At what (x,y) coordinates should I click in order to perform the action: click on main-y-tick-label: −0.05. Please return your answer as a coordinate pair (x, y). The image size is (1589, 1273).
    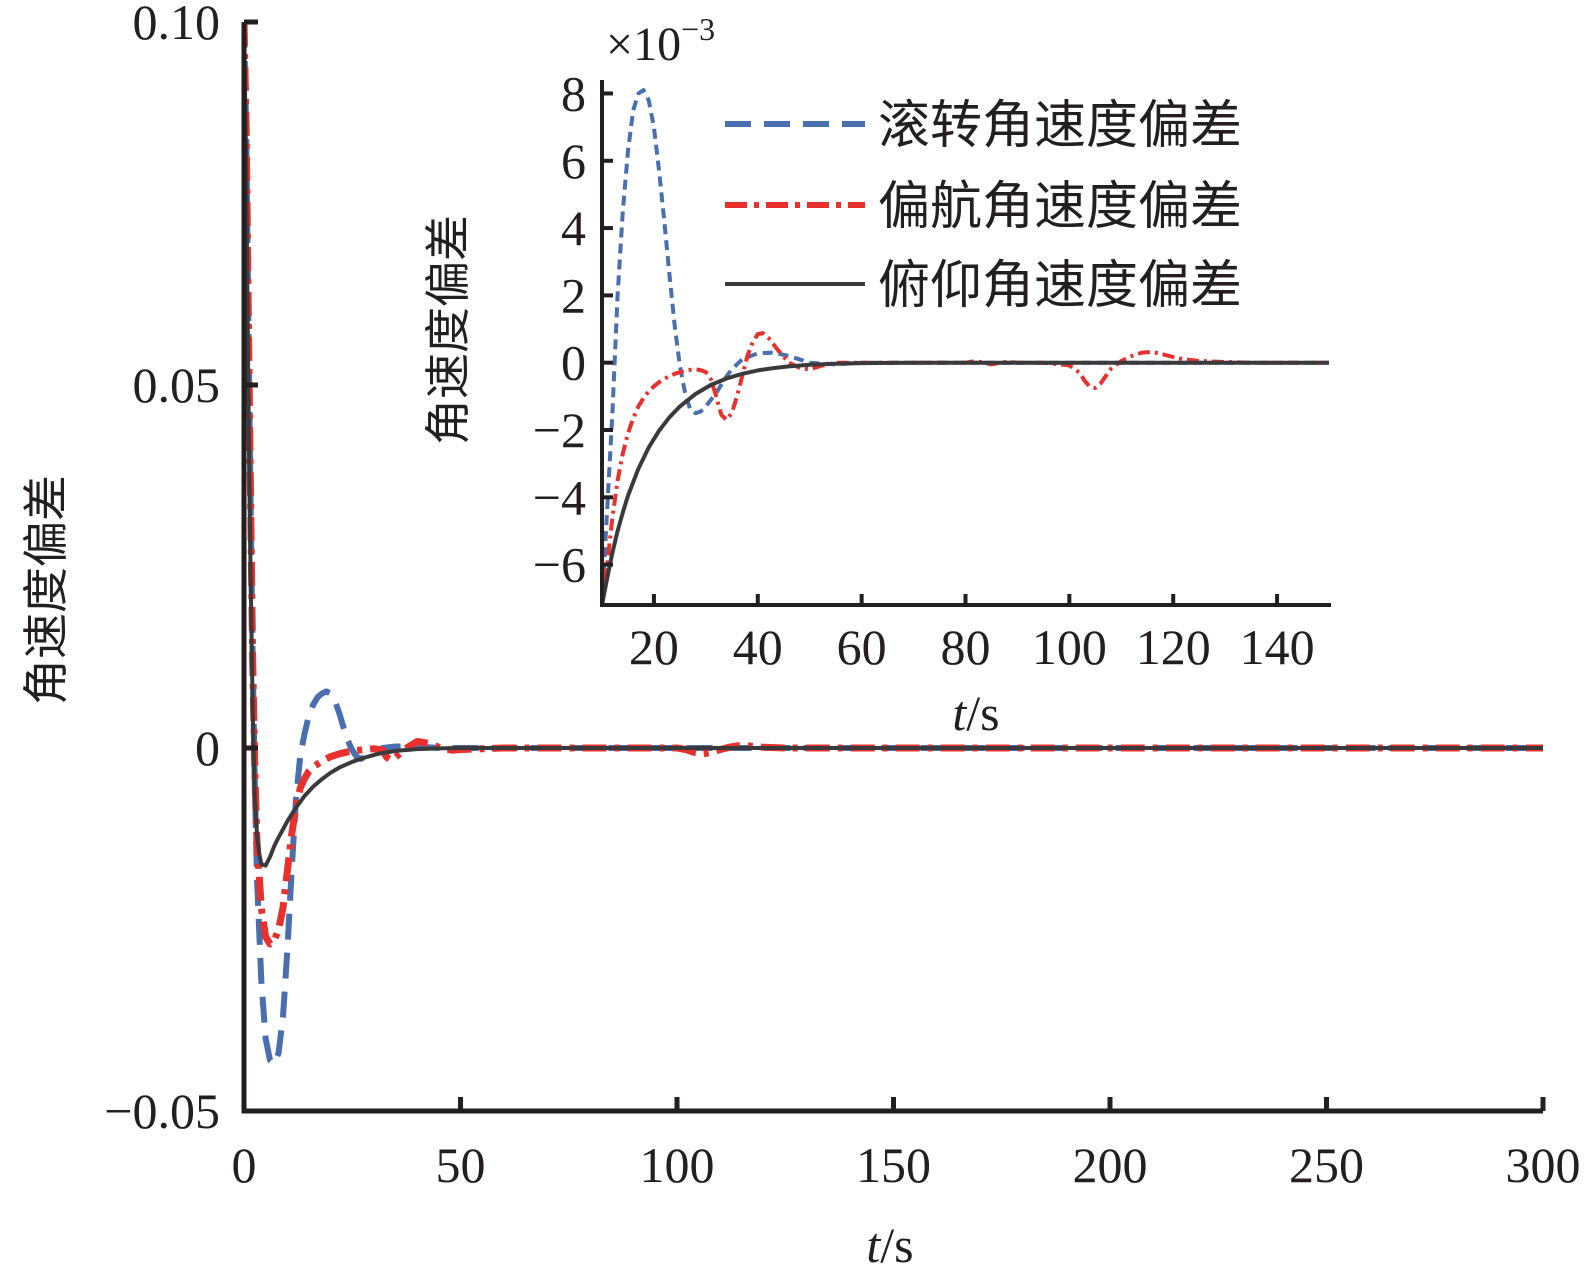
    Looking at the image, I should click on (162, 1111).